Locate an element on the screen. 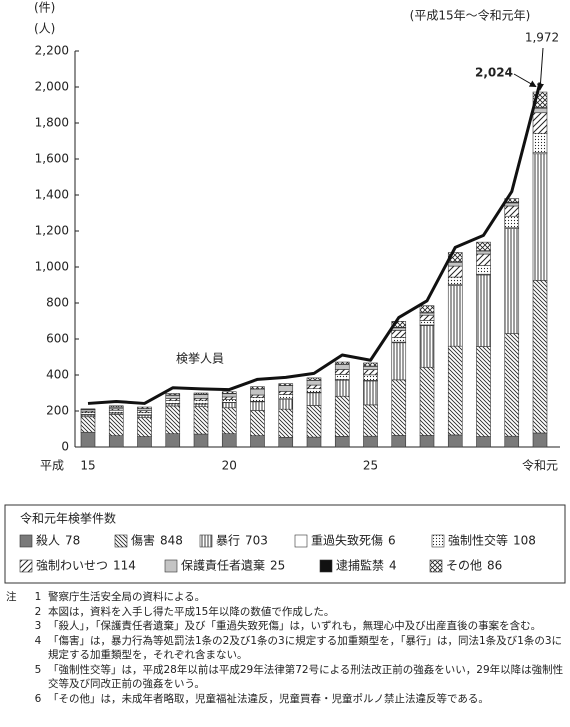 Image resolution: width=570 pixels, height=727 pixels. period-label: (平成15年〜令和元年) is located at coordinates (470, 15).